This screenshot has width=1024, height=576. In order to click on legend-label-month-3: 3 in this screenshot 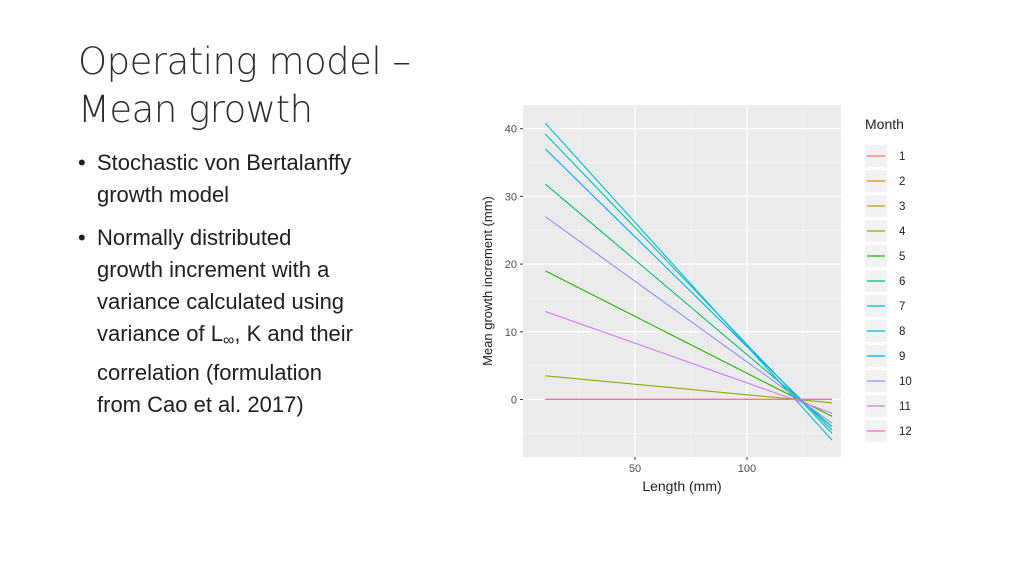, I will do `click(902, 207)`.